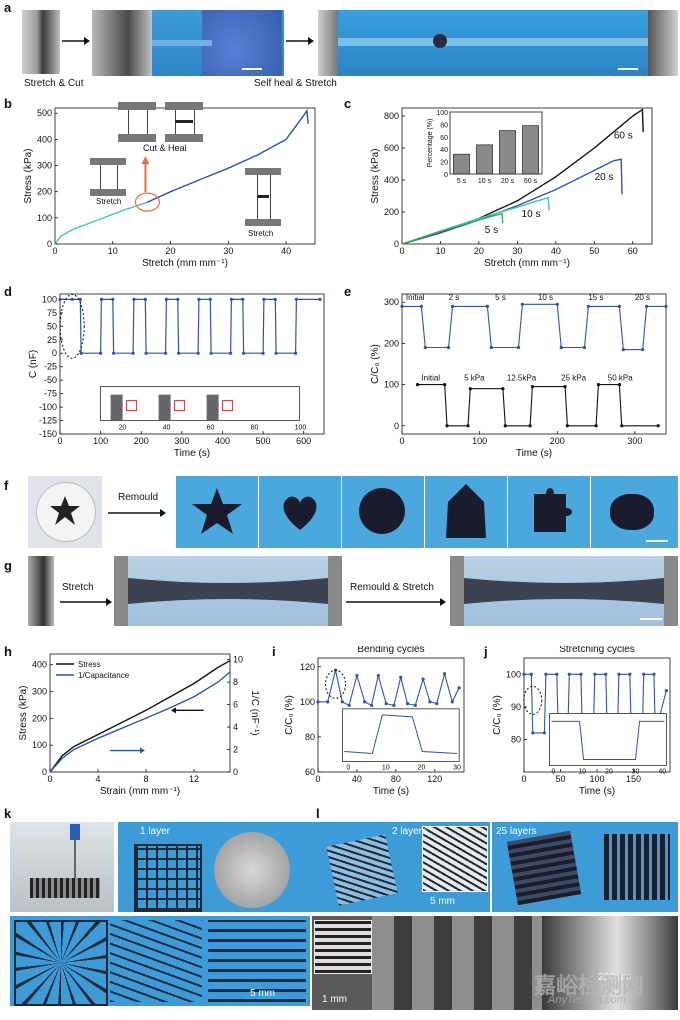 This screenshot has height=1020, width=680. I want to click on x-tick-label: 40, so click(357, 779).